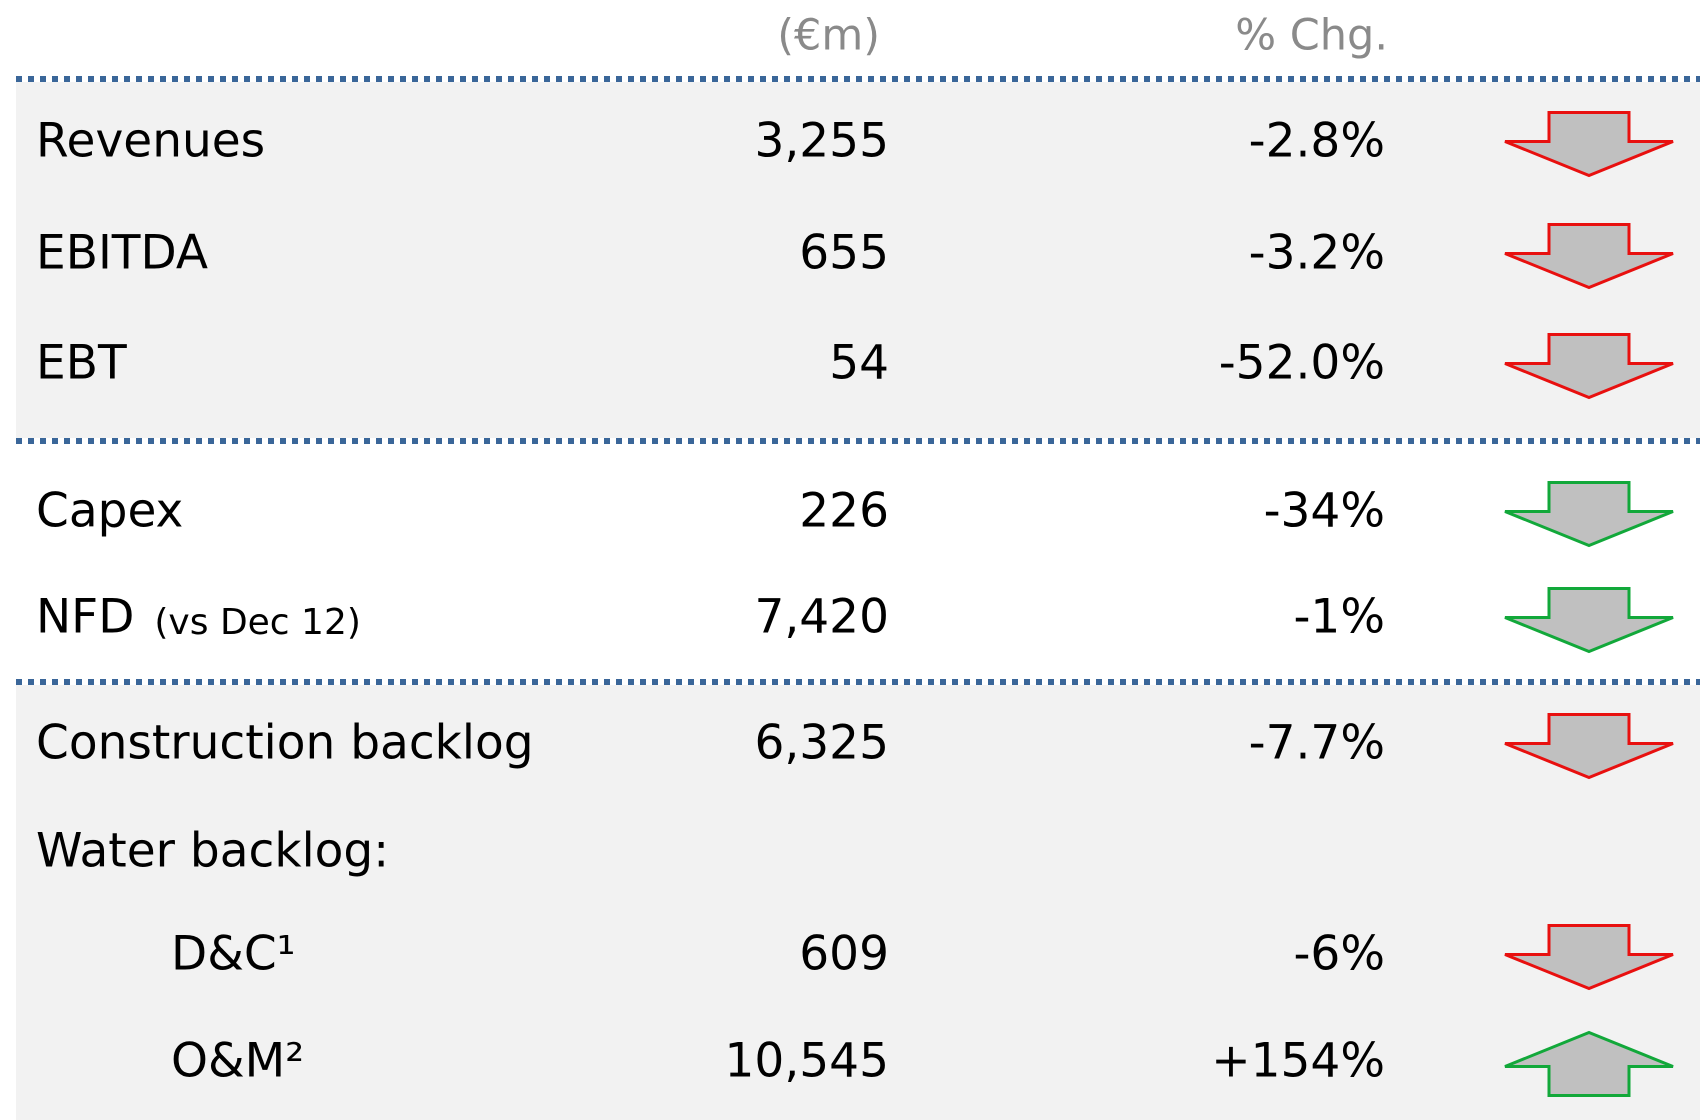  What do you see at coordinates (821, 743) in the screenshot?
I see `row-value: 6,325` at bounding box center [821, 743].